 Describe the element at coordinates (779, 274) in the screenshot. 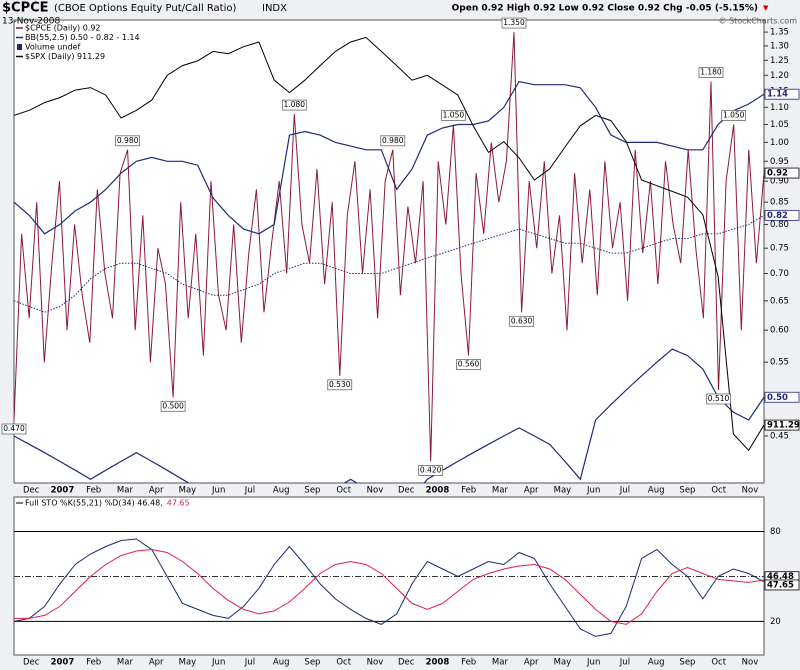

I see `y-tick-label: 0.70` at that location.